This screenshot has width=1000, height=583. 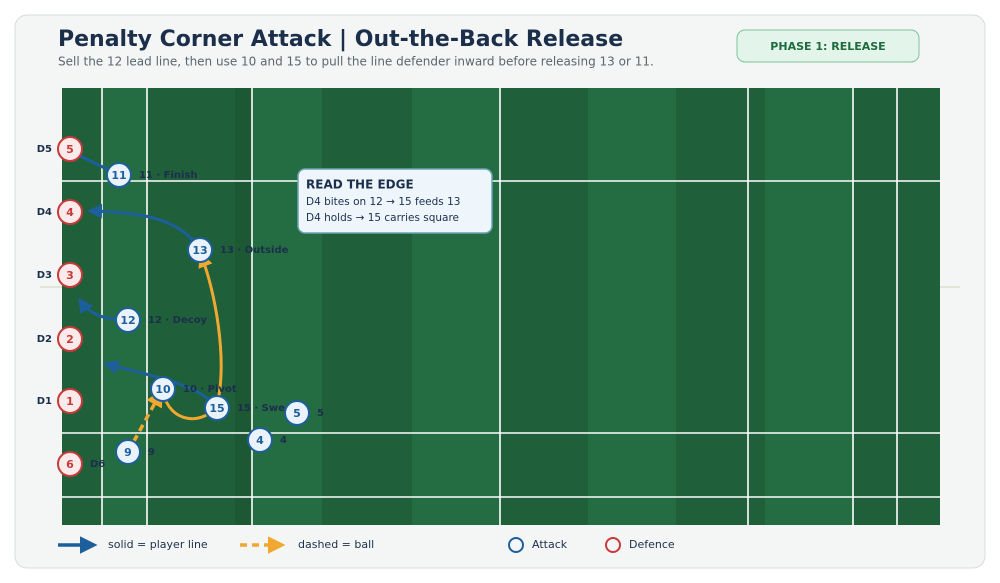 What do you see at coordinates (652, 544) in the screenshot?
I see `legend-label: Defence` at bounding box center [652, 544].